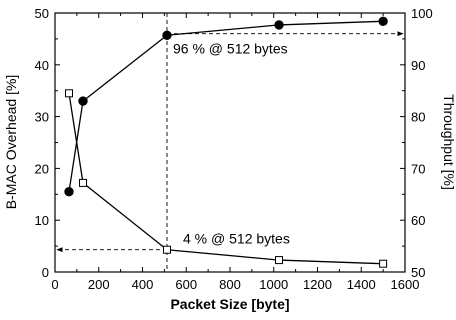 The height and width of the screenshot is (320, 456). Describe the element at coordinates (418, 117) in the screenshot. I see `right-y-tick-label: 80` at that location.